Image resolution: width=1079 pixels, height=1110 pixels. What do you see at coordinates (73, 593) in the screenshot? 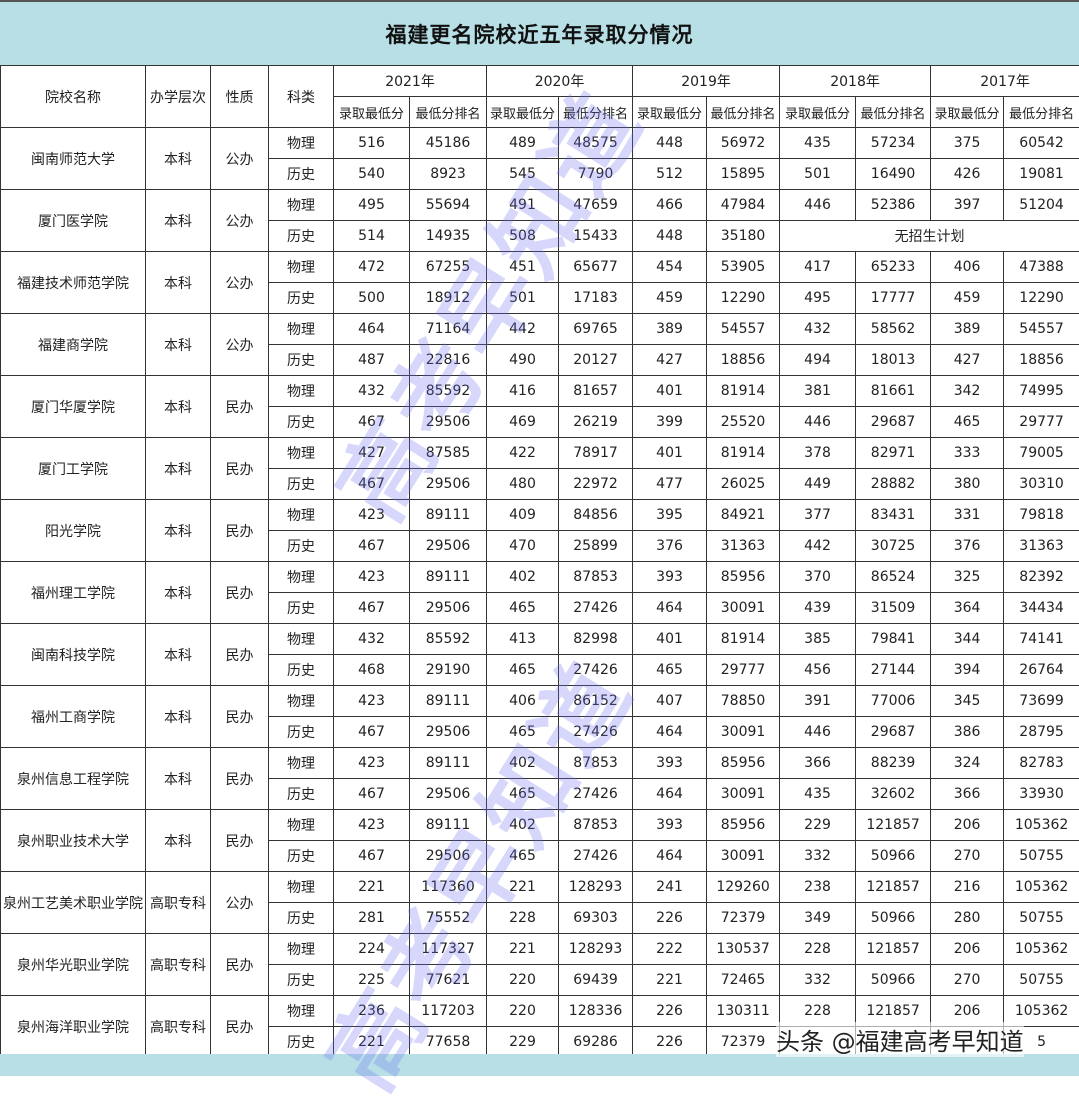
I see `school-name: 福州理工学院` at bounding box center [73, 593].